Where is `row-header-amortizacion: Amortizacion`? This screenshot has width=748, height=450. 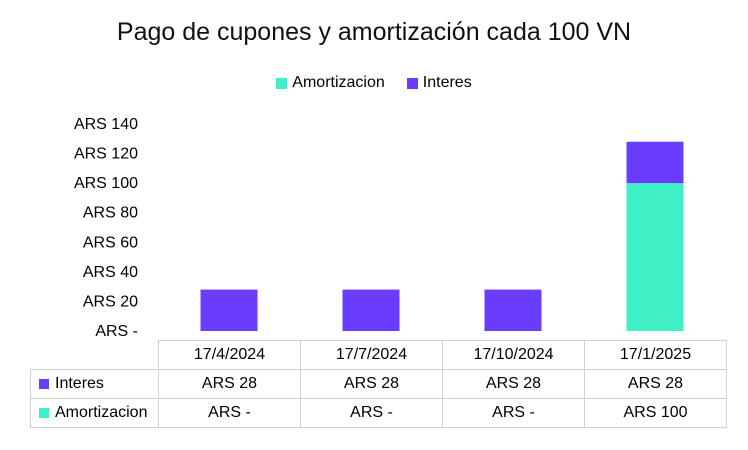
row-header-amortizacion: Amortizacion is located at coordinates (94, 413).